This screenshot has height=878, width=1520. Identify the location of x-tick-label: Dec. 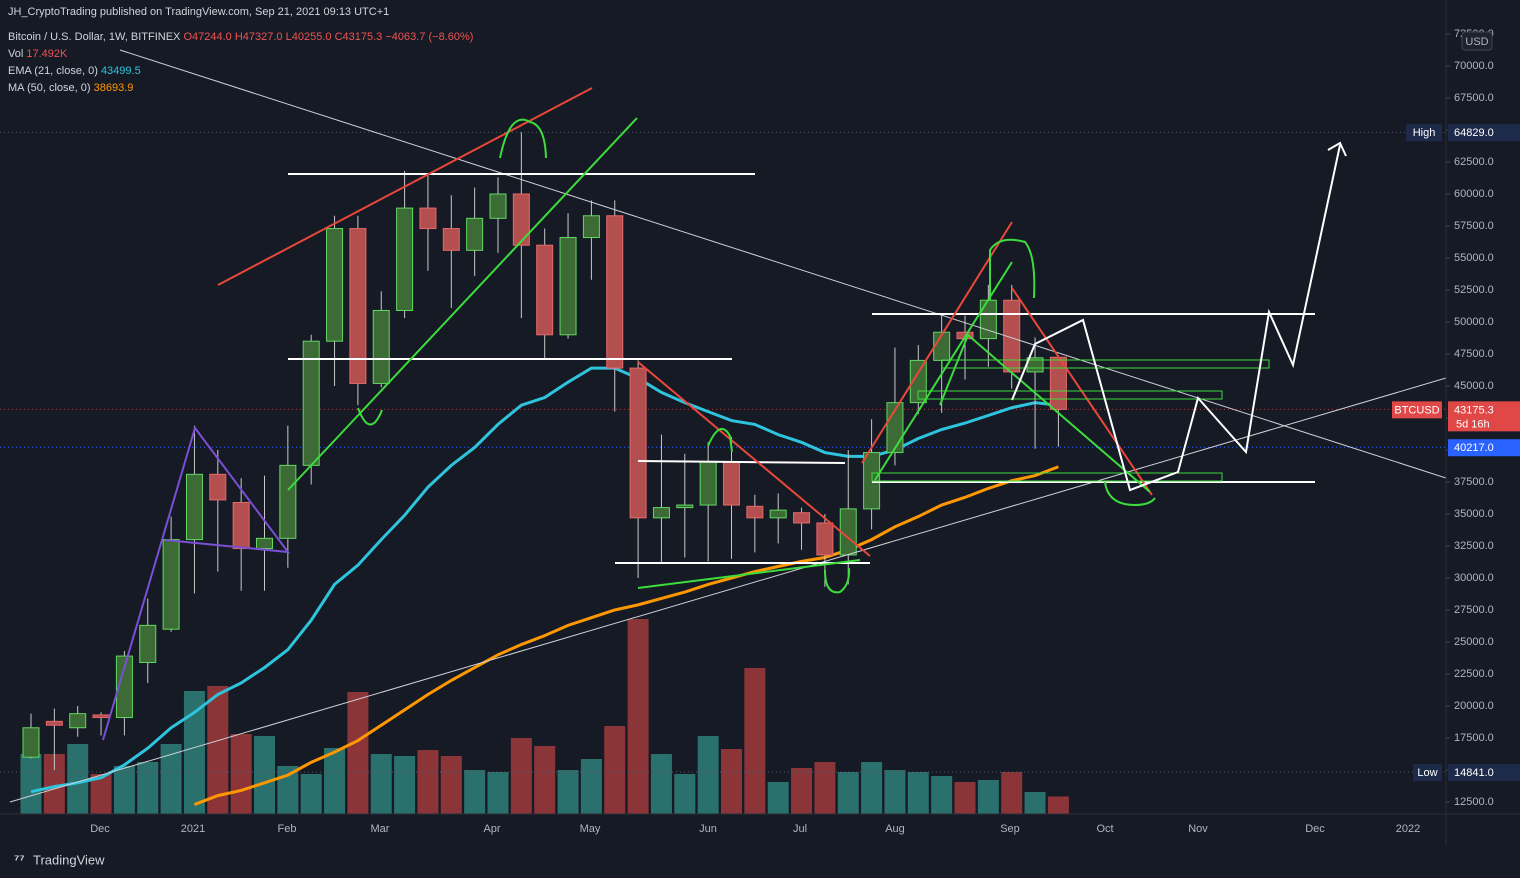
(1315, 829).